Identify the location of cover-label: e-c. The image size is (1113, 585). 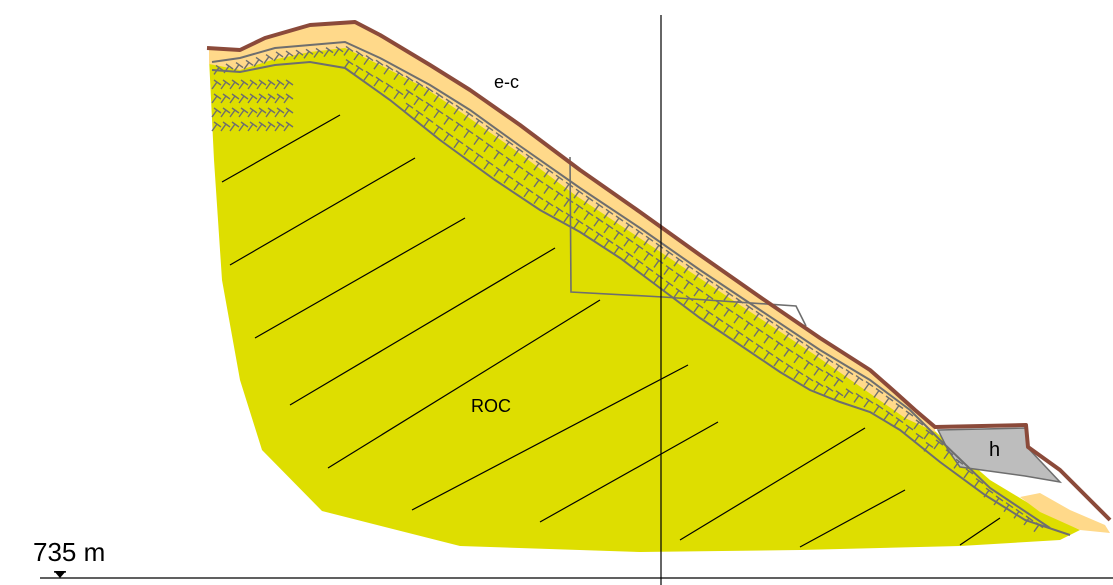
(506, 82).